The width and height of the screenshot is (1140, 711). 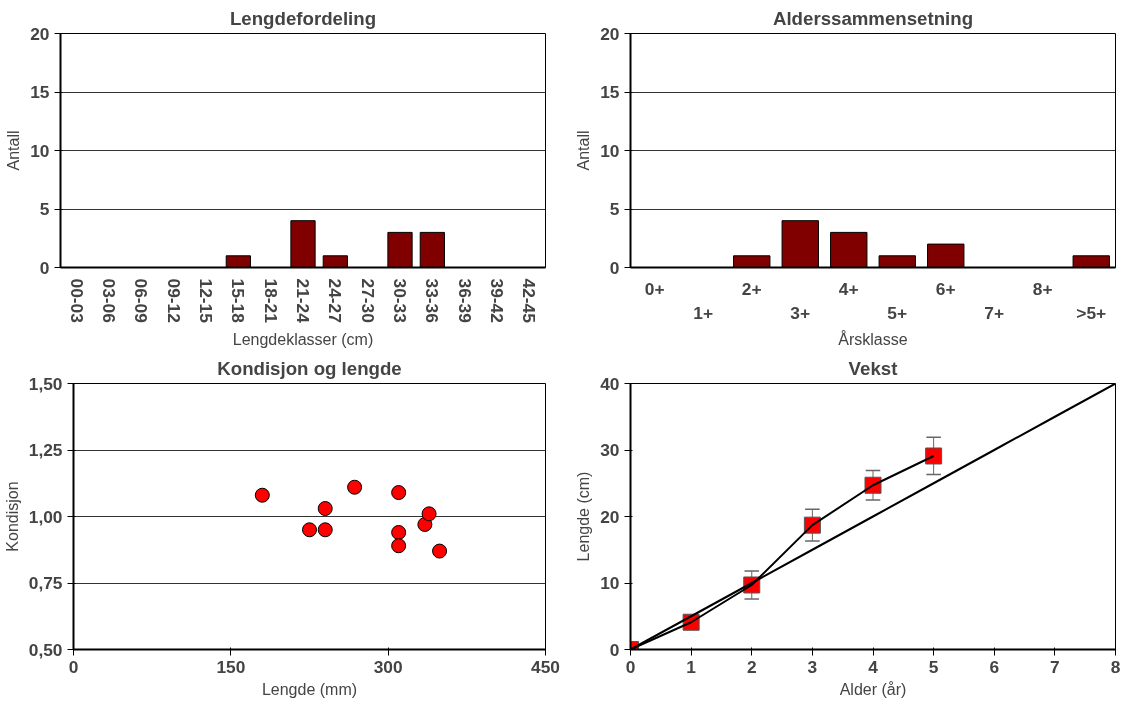 I want to click on chart-title: Vekst, so click(x=873, y=368).